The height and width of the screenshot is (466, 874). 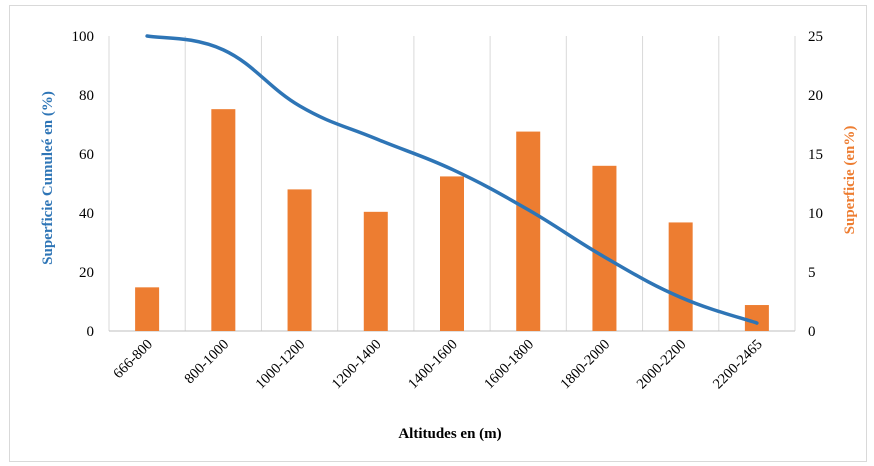 What do you see at coordinates (83, 184) in the screenshot?
I see `left-axis-ticks: 0 20 40 60 80 100` at bounding box center [83, 184].